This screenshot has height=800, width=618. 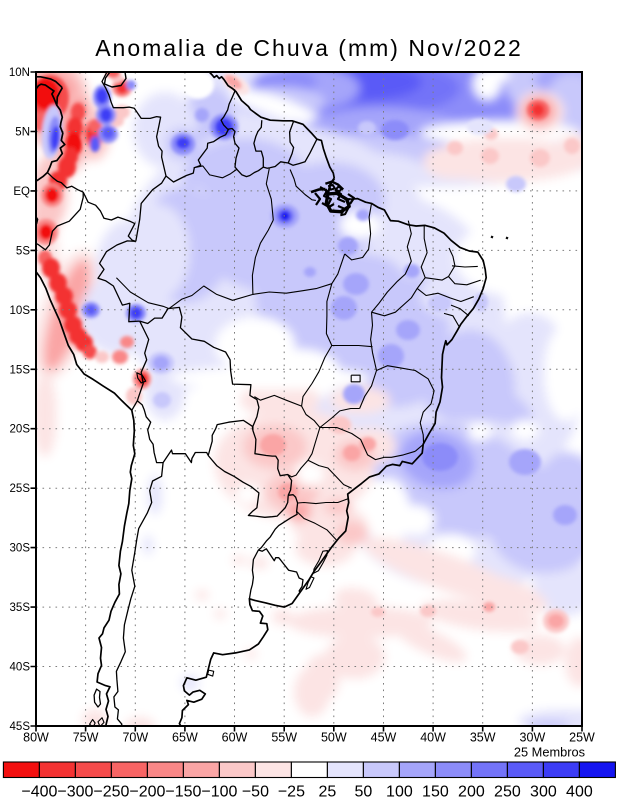 I want to click on svg-text: 200, so click(x=471, y=792).